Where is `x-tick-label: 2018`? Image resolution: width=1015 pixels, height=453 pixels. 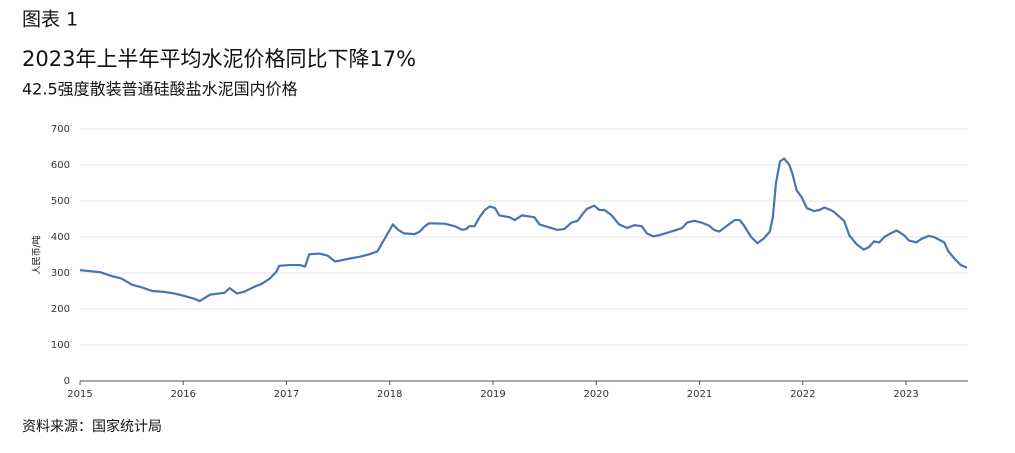
x-tick-label: 2018 is located at coordinates (389, 394).